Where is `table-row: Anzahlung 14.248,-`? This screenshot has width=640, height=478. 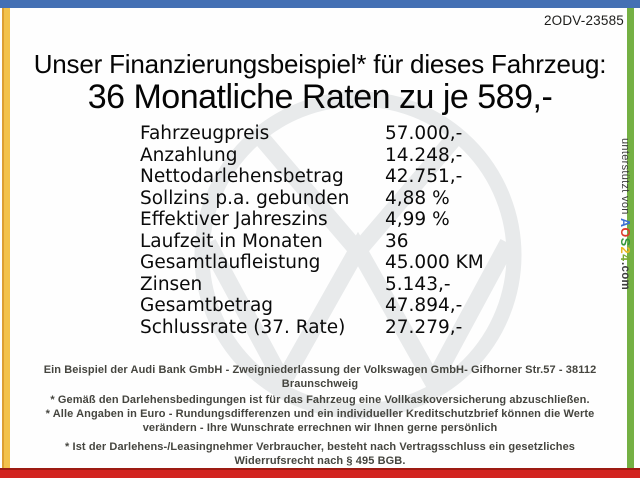
table-row: Anzahlung 14.248,- is located at coordinates (375, 156).